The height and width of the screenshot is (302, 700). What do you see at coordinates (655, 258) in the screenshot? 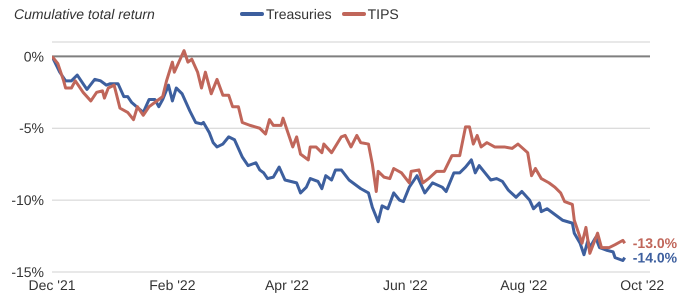
I see `data-label: -14.0%` at bounding box center [655, 258].